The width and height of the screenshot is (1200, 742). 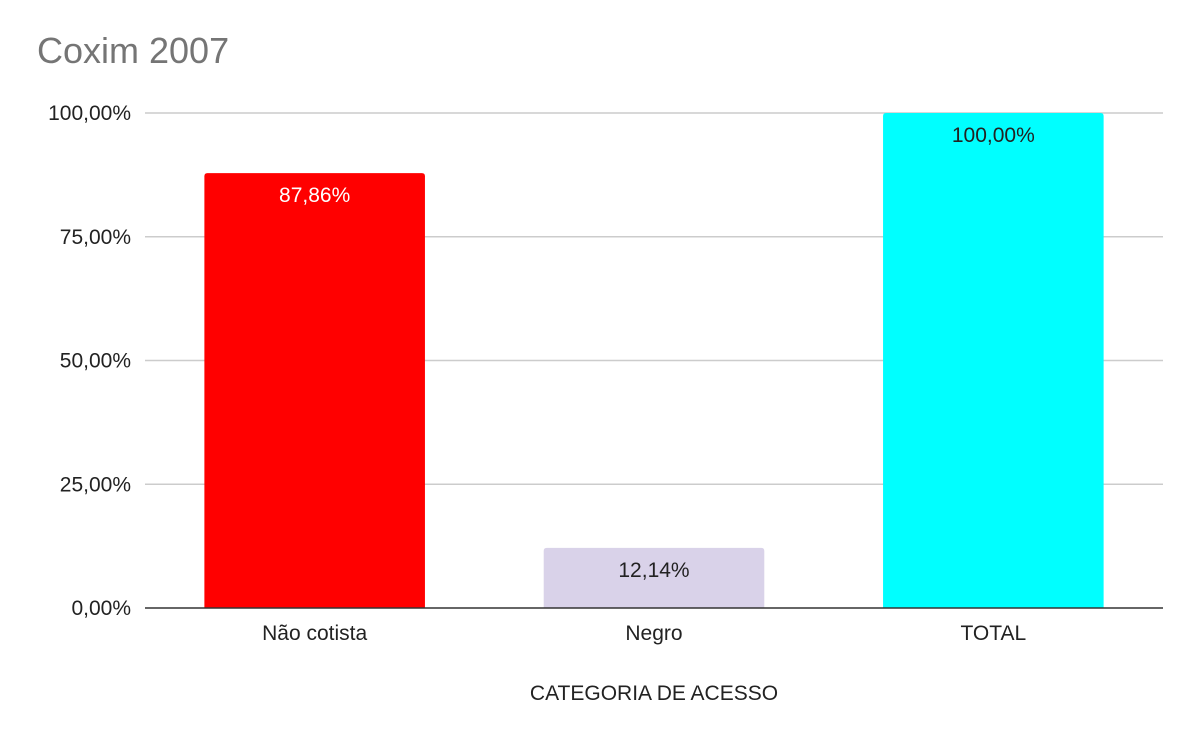 I want to click on y-tick-label: 100,00%, so click(x=89, y=113).